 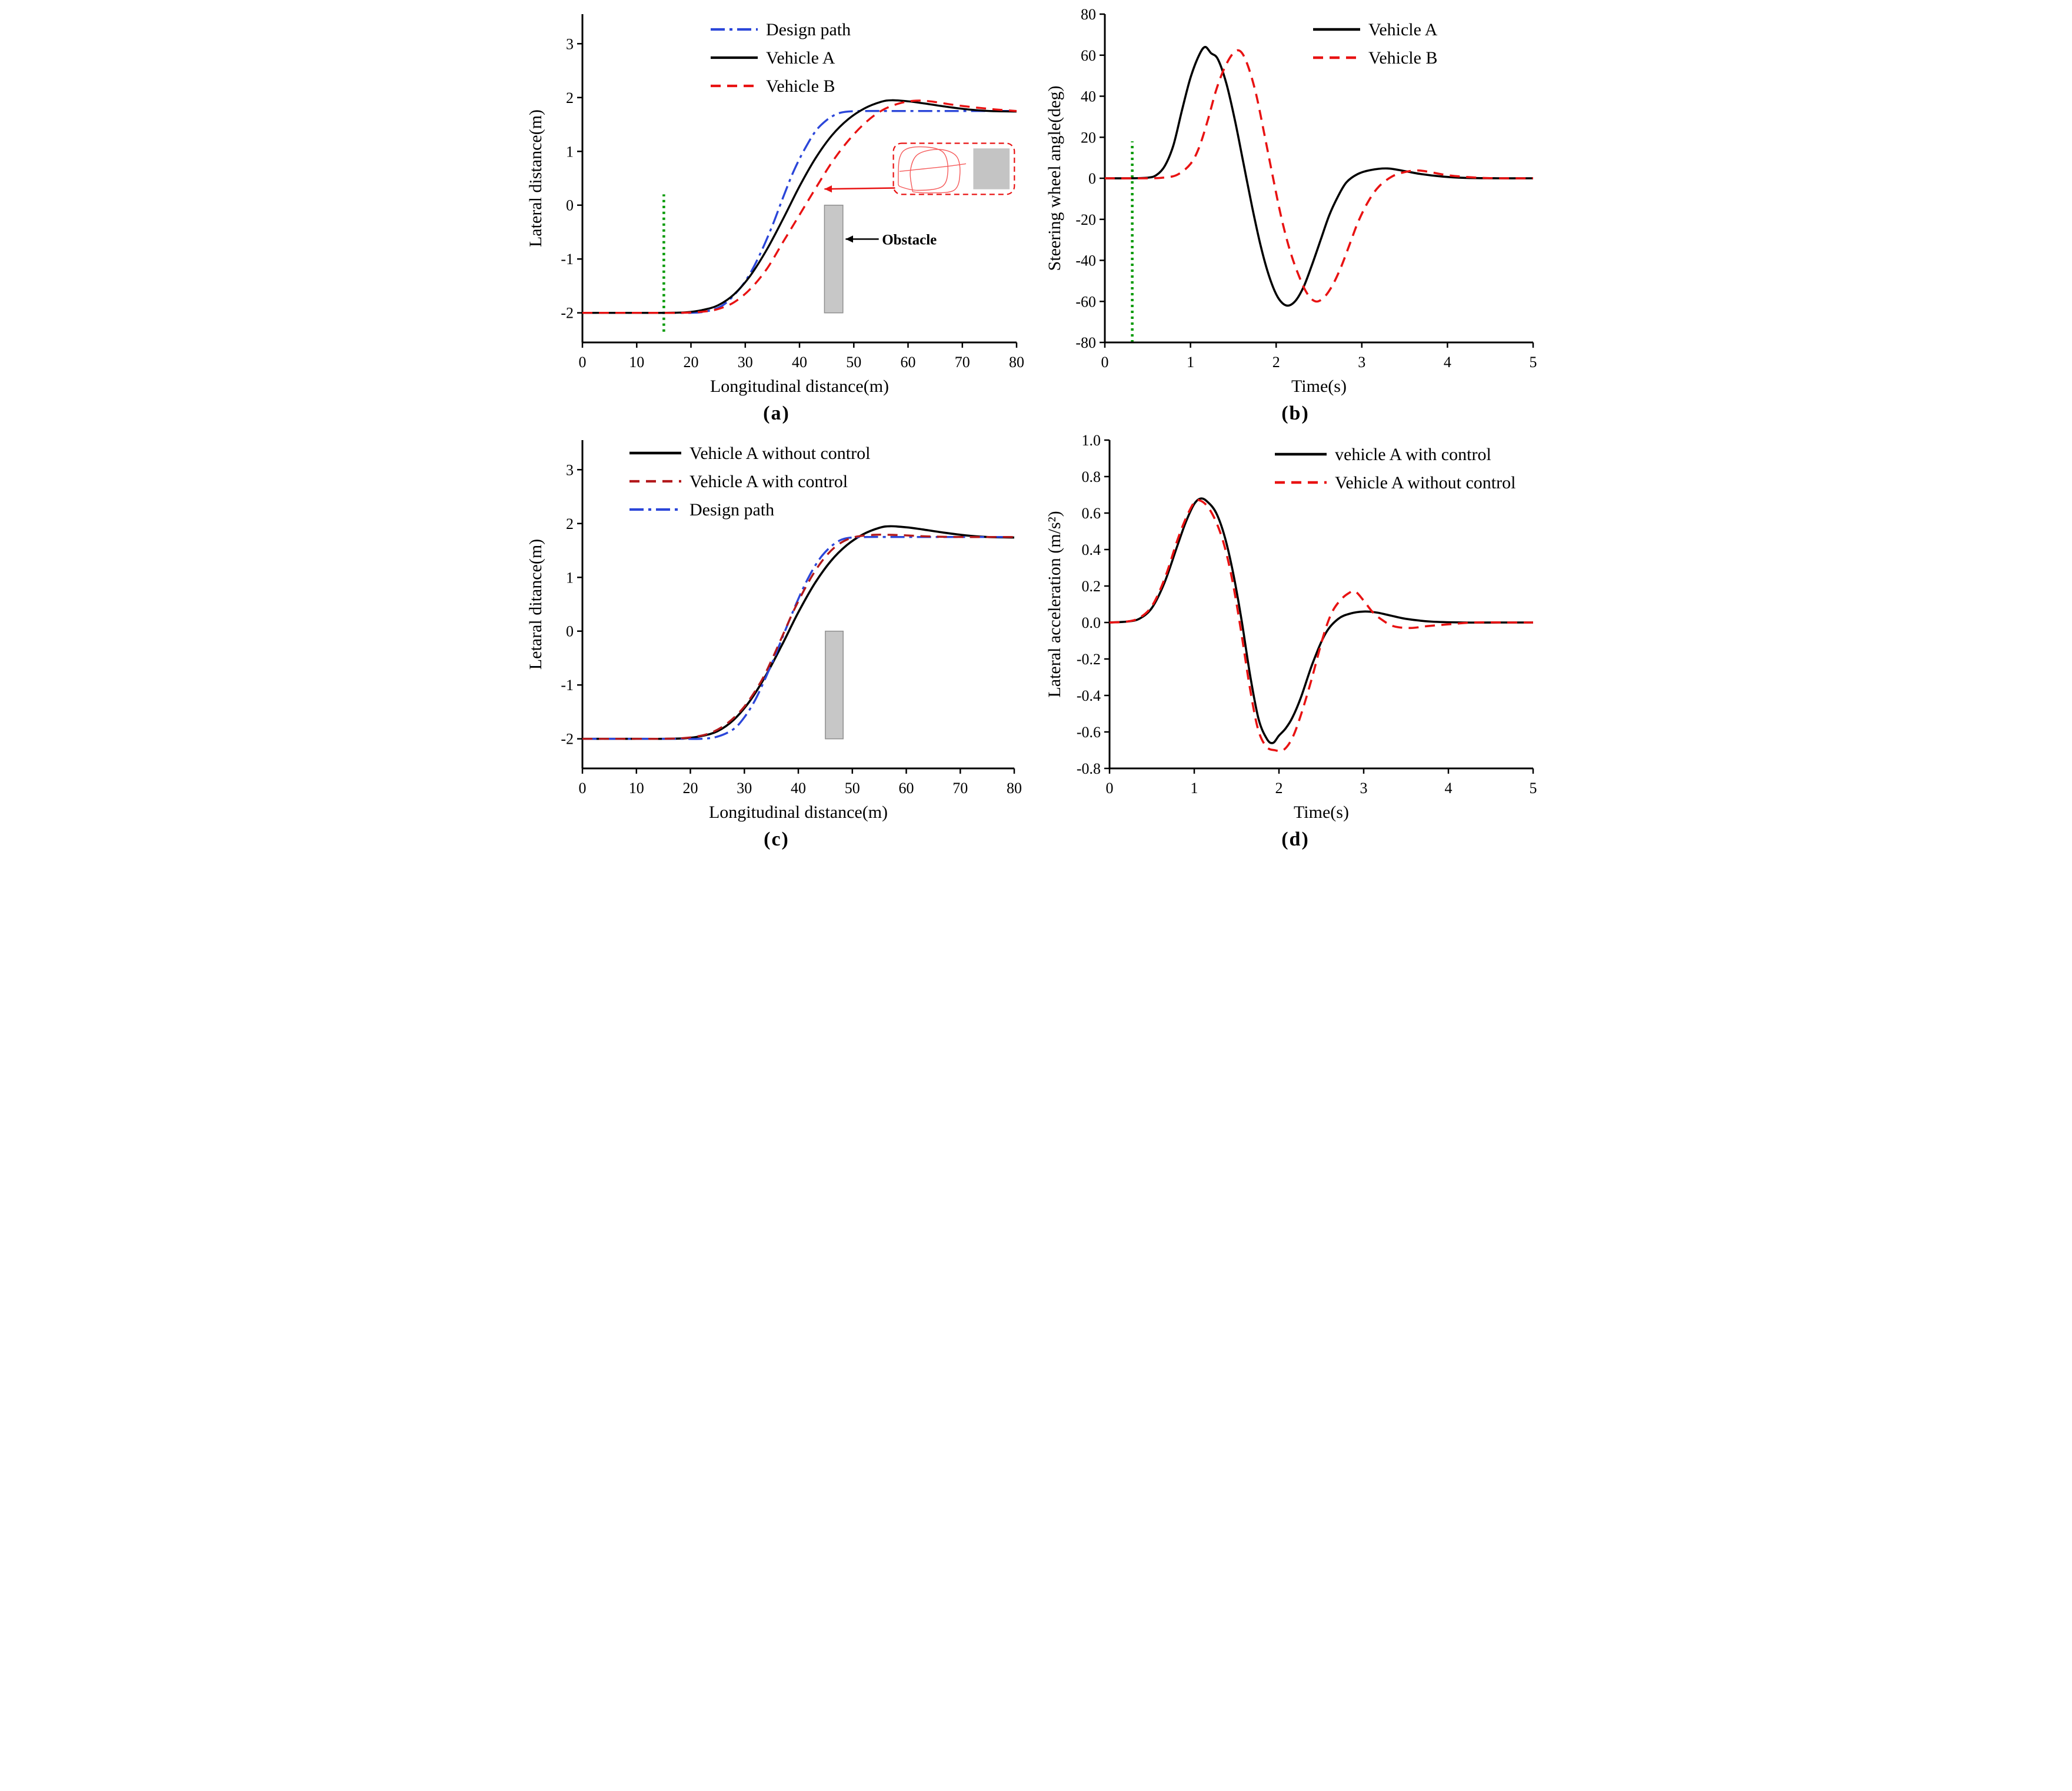 What do you see at coordinates (1089, 769) in the screenshot?
I see `svg-text: -0.8` at bounding box center [1089, 769].